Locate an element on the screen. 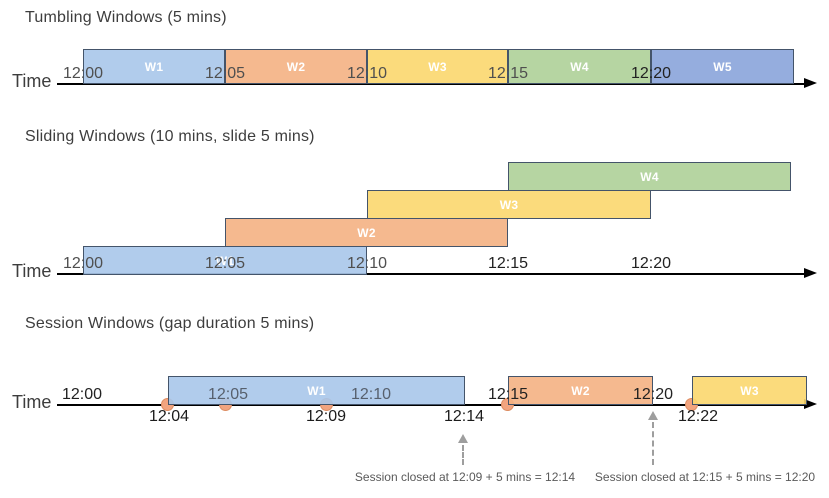 This screenshot has height=498, width=829. sliding-axis-arrow-icon is located at coordinates (810, 273).